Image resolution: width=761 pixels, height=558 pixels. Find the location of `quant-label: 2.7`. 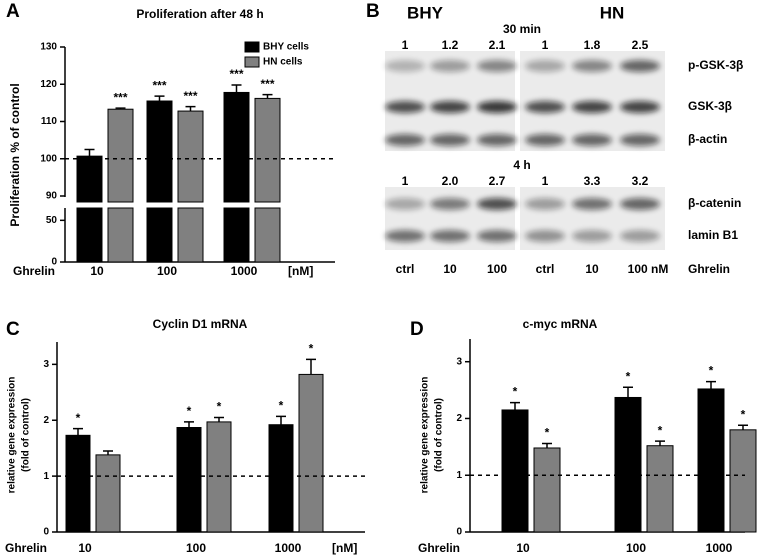

quant-label: 2.7 is located at coordinates (497, 181).